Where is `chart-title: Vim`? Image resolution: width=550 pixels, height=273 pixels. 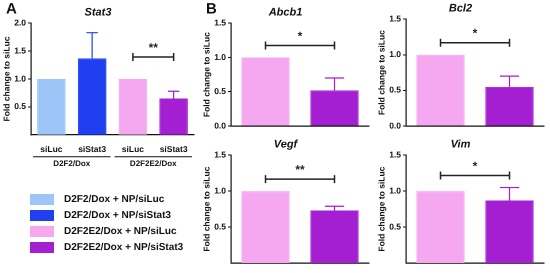
chart-title: Vim is located at coordinates (460, 144).